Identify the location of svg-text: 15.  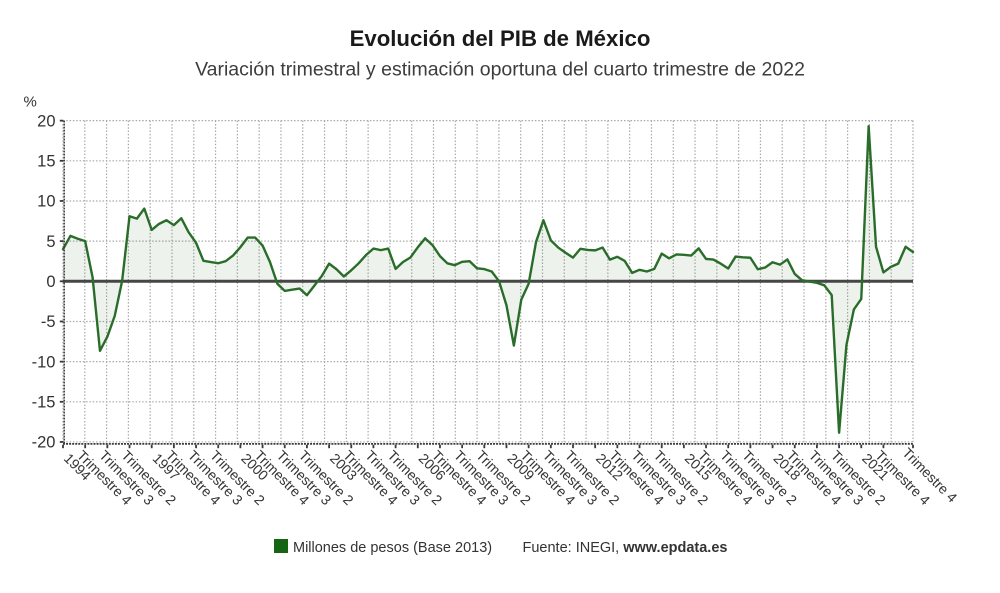
(46, 162).